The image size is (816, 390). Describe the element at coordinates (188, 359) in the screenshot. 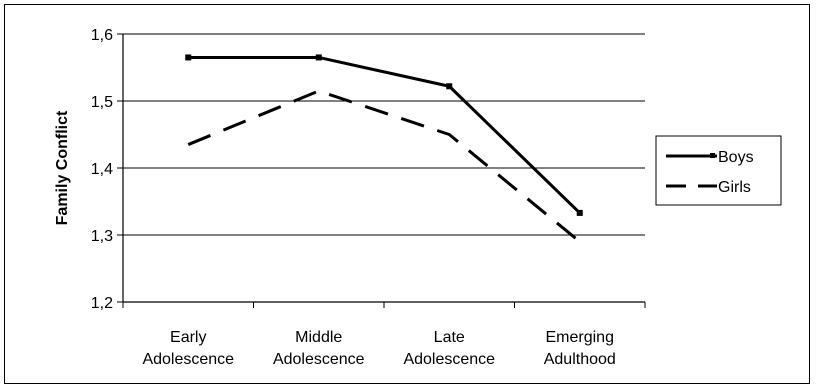

I see `x-tick-label-line-0-1: Adolescence` at that location.